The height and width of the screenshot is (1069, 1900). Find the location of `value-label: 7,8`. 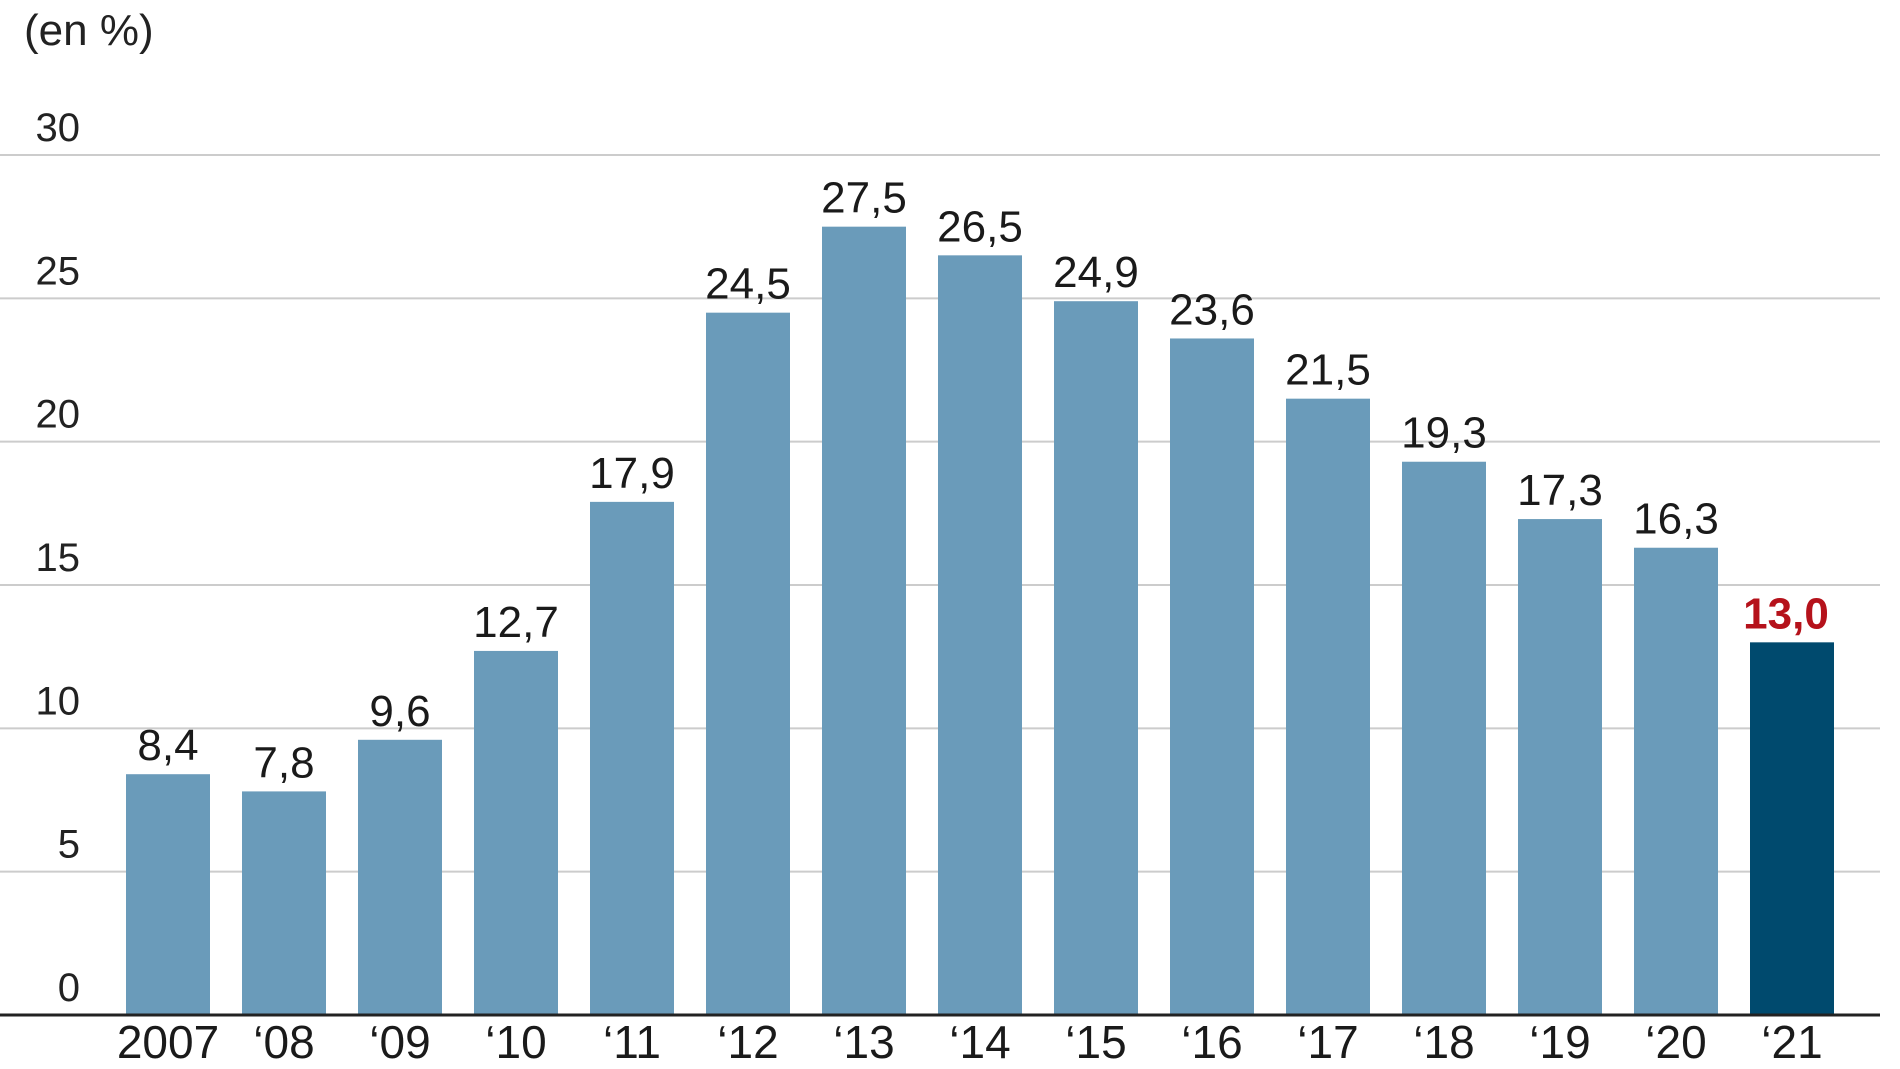

value-label: 7,8 is located at coordinates (283, 762).